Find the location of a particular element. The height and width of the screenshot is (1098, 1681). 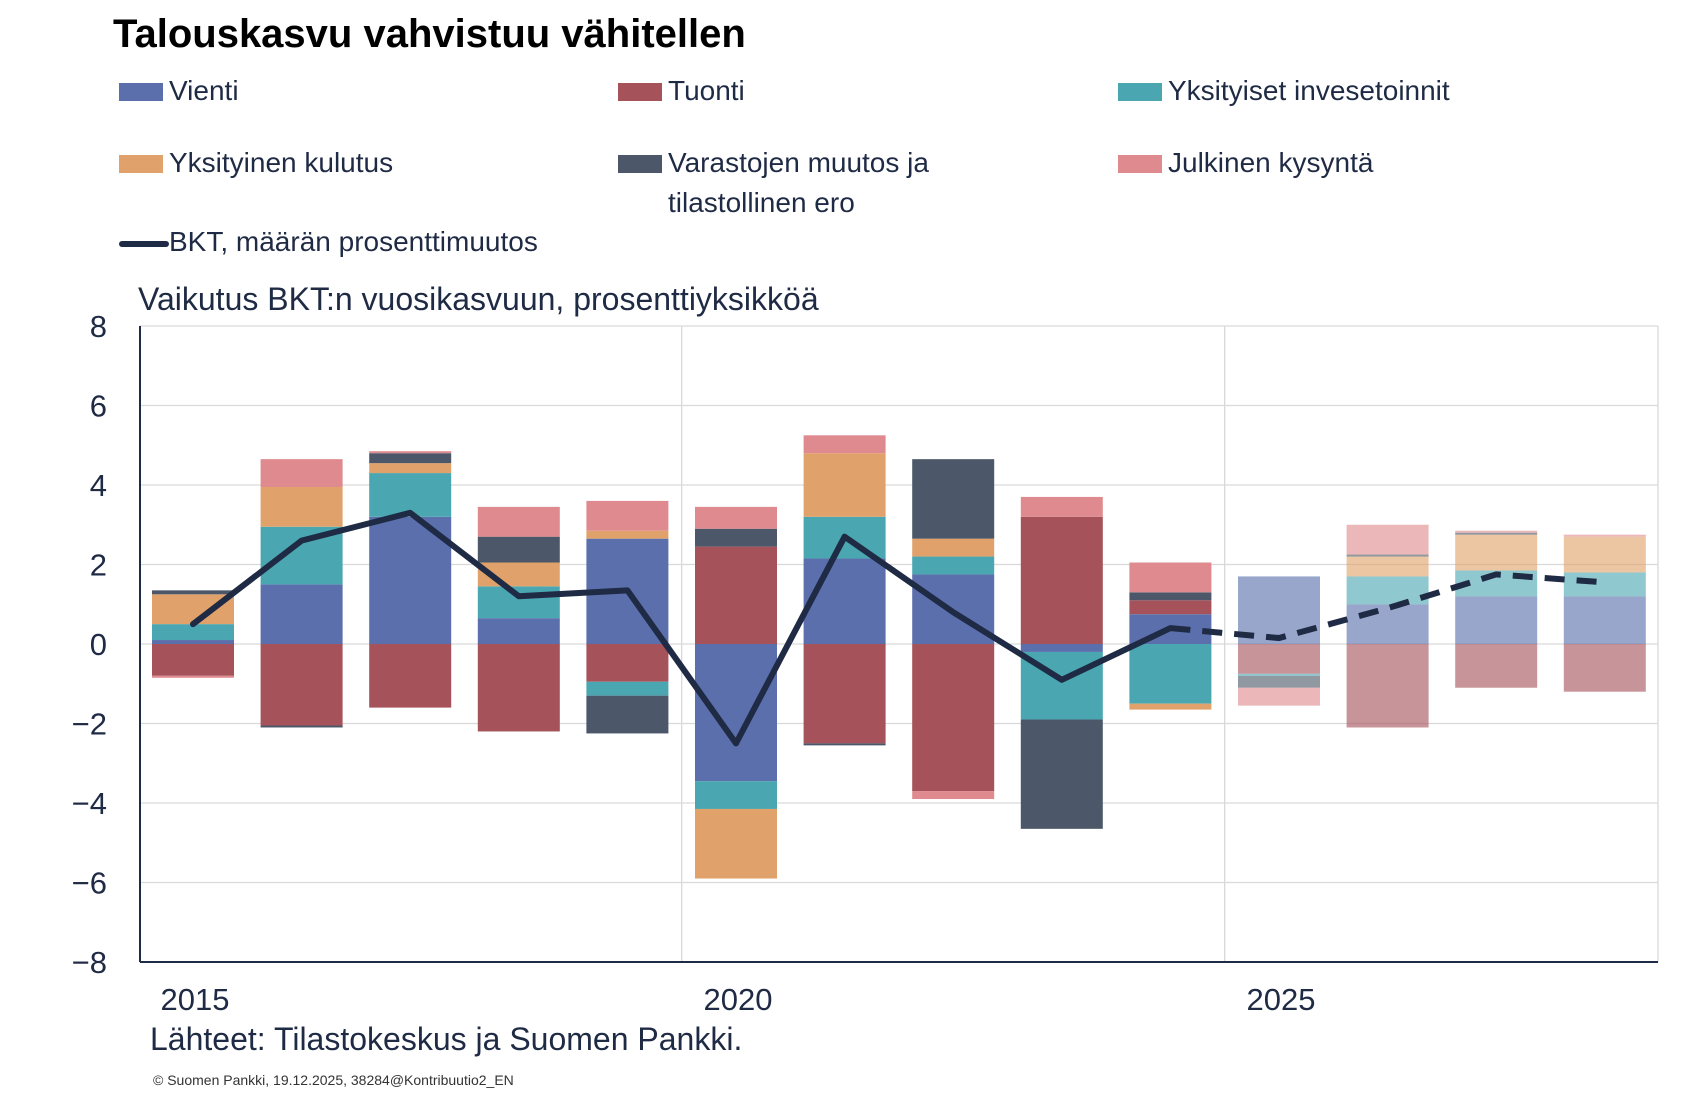

bar-yks_kul-2015 is located at coordinates (193, 609).